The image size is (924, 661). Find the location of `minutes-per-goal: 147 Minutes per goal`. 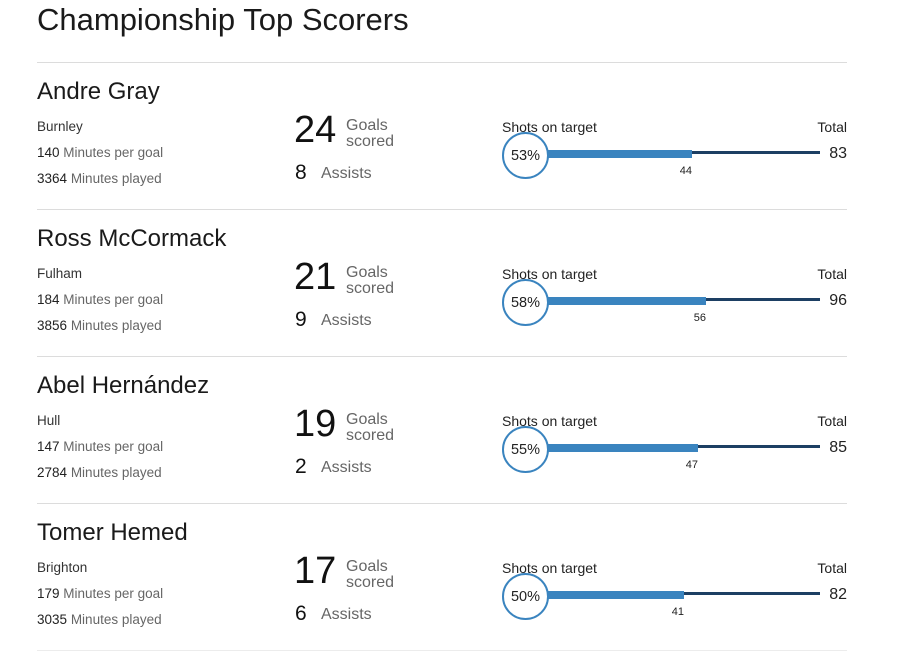

minutes-per-goal: 147 Minutes per goal is located at coordinates (100, 446).